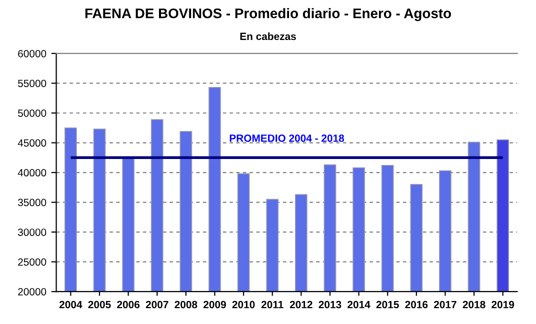  What do you see at coordinates (268, 15) in the screenshot?
I see `chart-title: FAENA DE BOVINOS - Promedio diario - Enero - Agosto` at bounding box center [268, 15].